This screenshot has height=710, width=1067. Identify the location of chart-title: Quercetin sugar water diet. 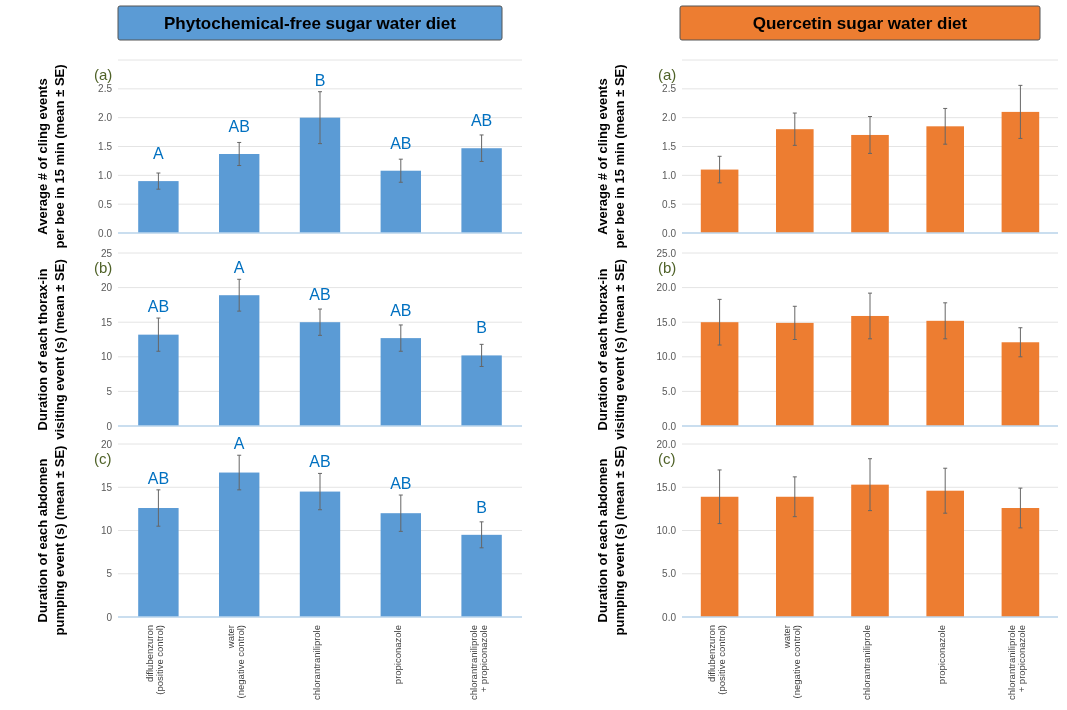
(860, 23).